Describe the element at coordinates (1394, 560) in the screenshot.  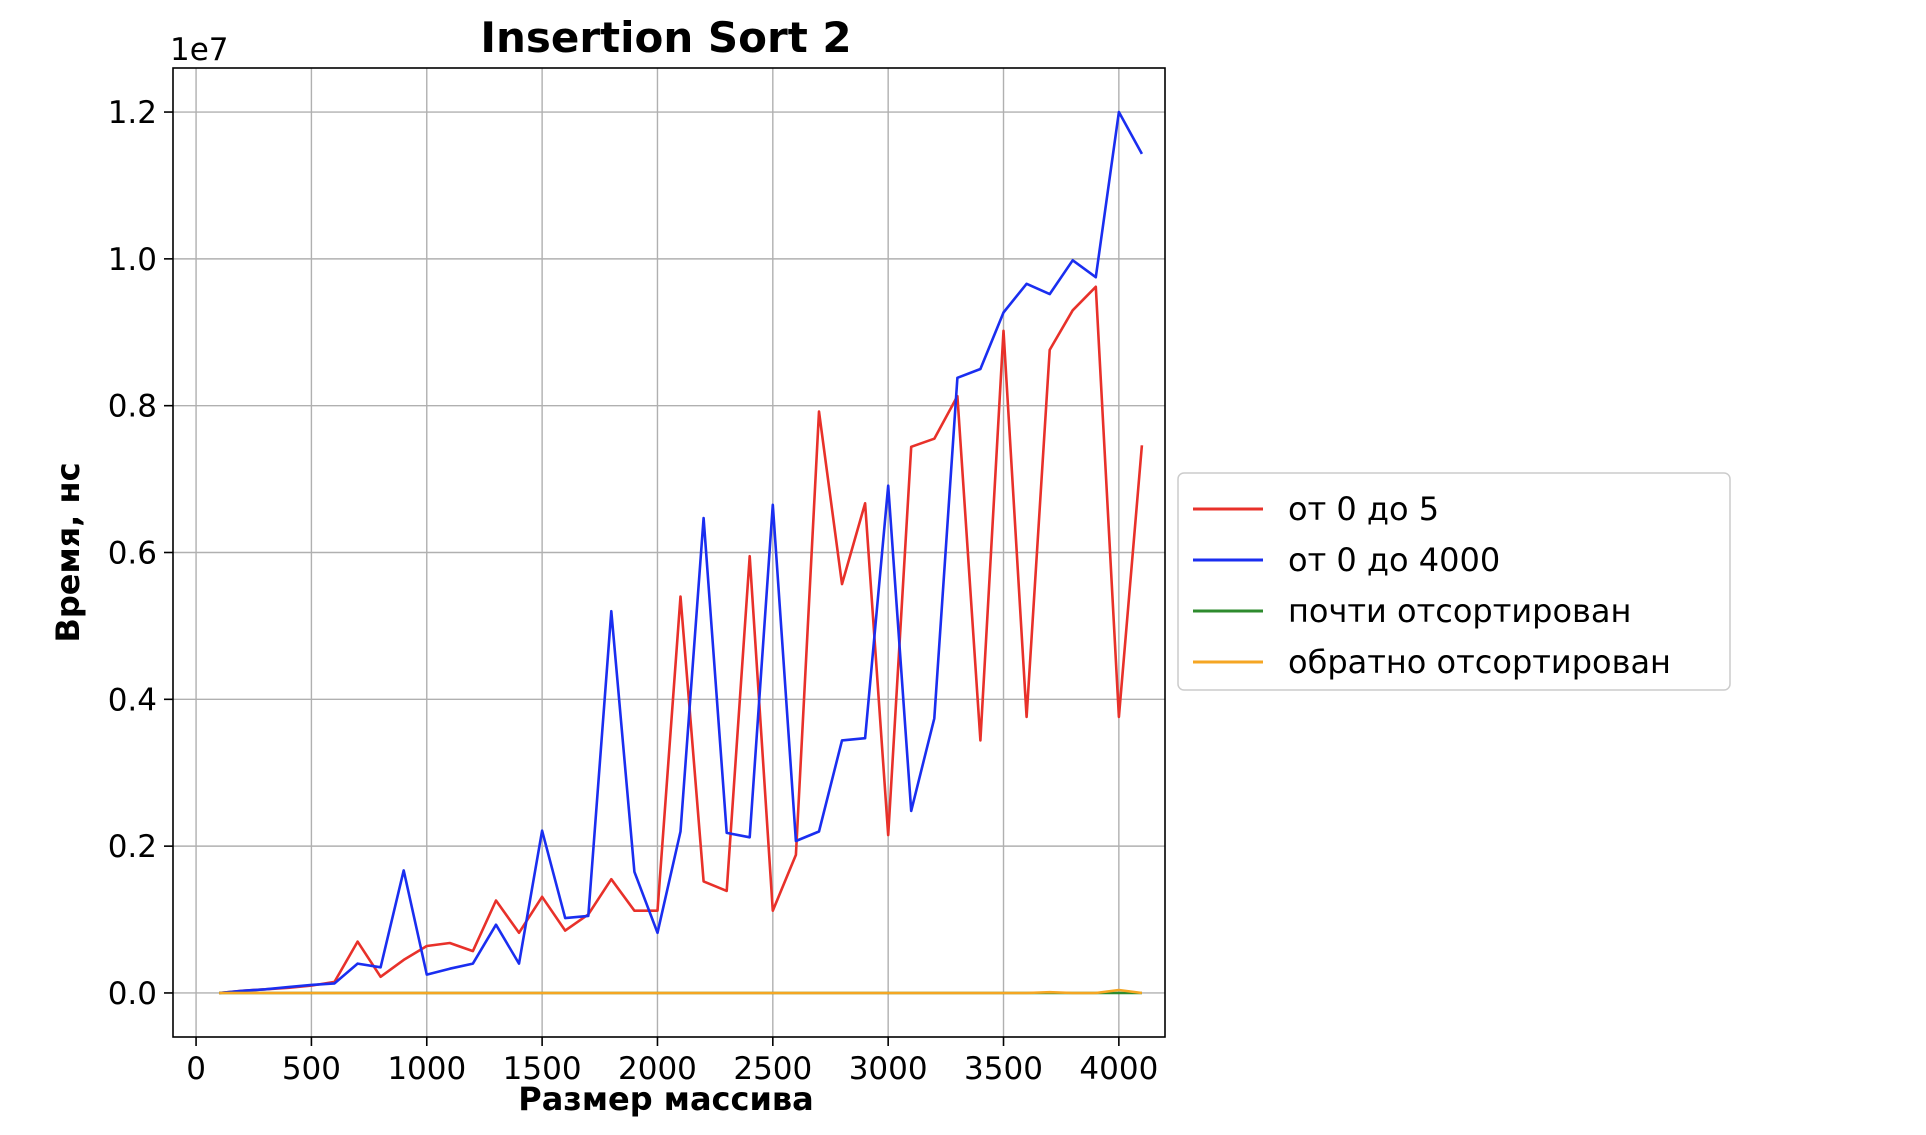
I see `legend-label-2: от 0 до 4000` at that location.